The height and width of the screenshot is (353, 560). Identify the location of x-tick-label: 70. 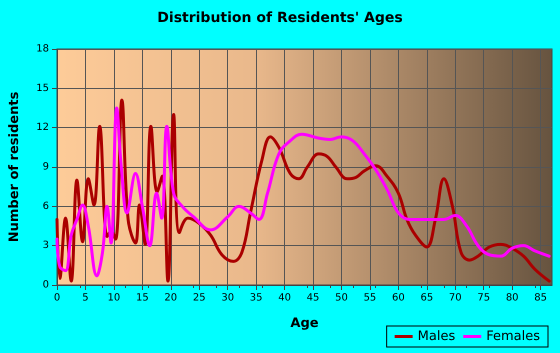
(455, 298).